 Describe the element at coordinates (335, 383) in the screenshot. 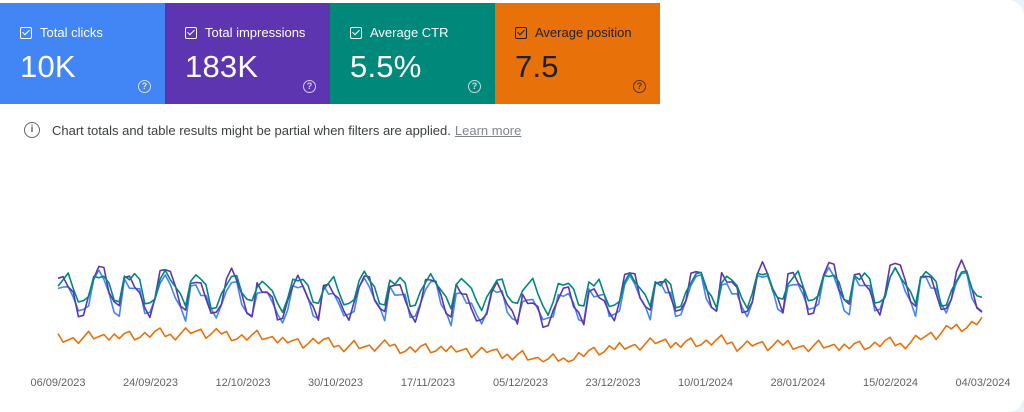

I see `x-tick-label: 30/10/2023` at that location.